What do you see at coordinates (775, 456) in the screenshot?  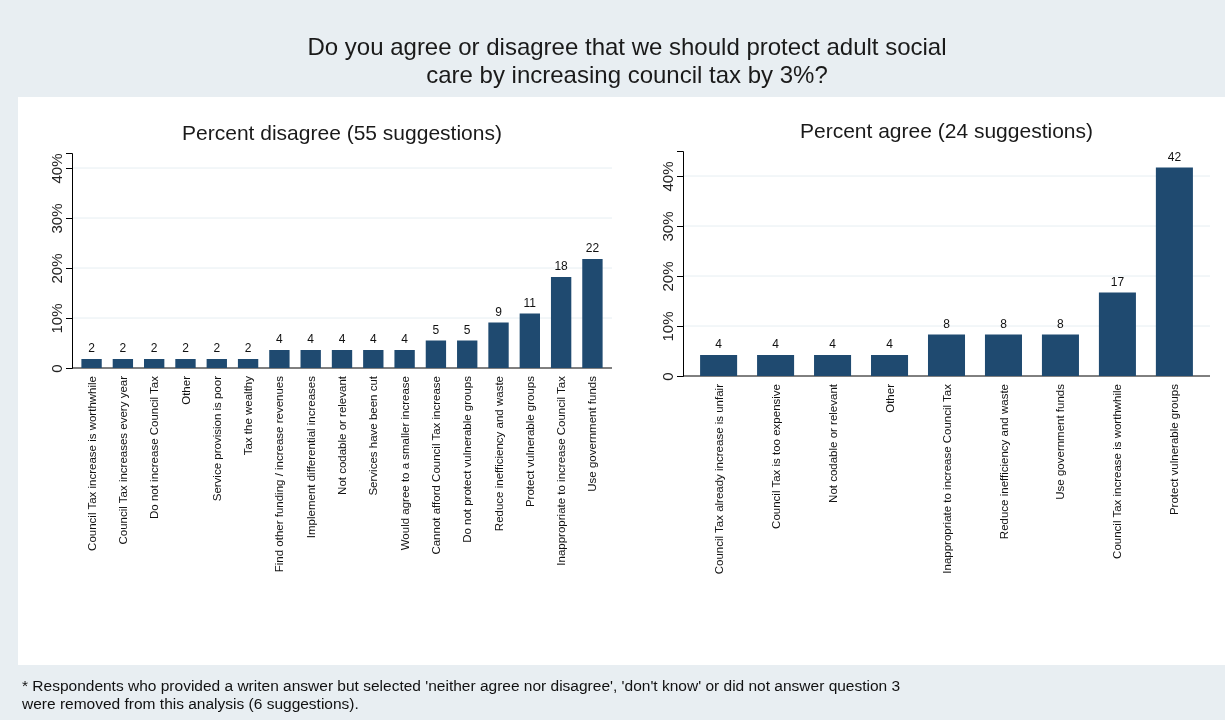 I see `x-tick-label: Council Tax is too expensive` at bounding box center [775, 456].